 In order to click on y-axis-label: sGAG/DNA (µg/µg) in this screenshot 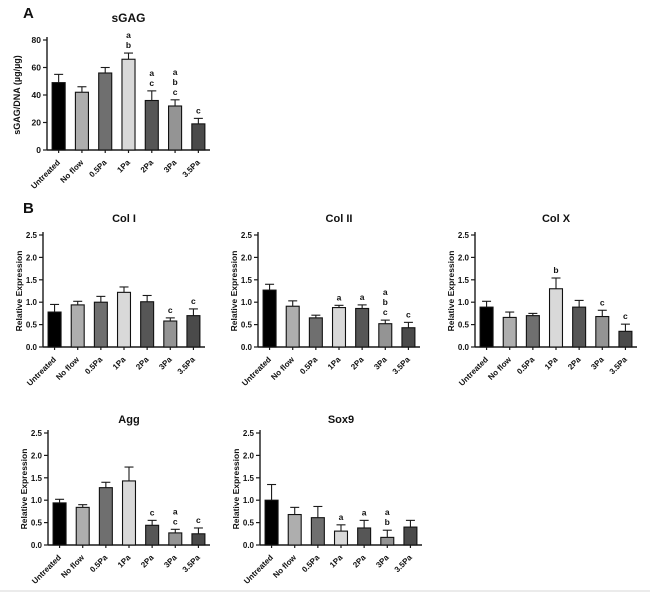, I will do `click(17, 95)`.